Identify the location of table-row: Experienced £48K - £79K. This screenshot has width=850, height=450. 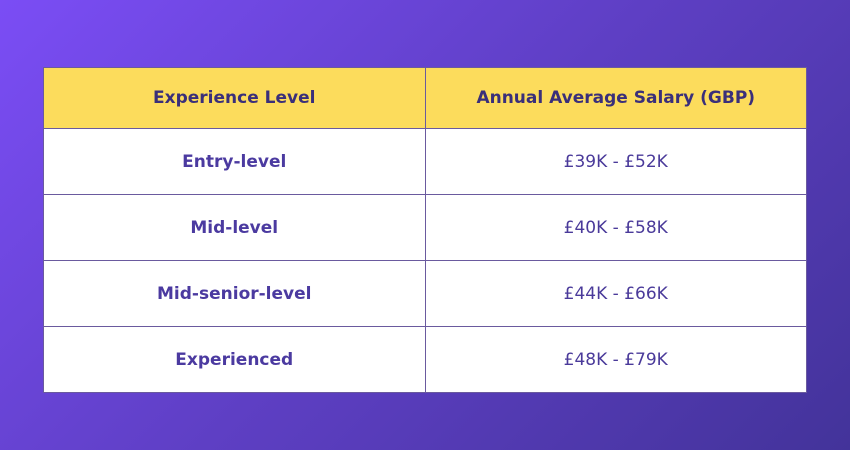
(425, 359).